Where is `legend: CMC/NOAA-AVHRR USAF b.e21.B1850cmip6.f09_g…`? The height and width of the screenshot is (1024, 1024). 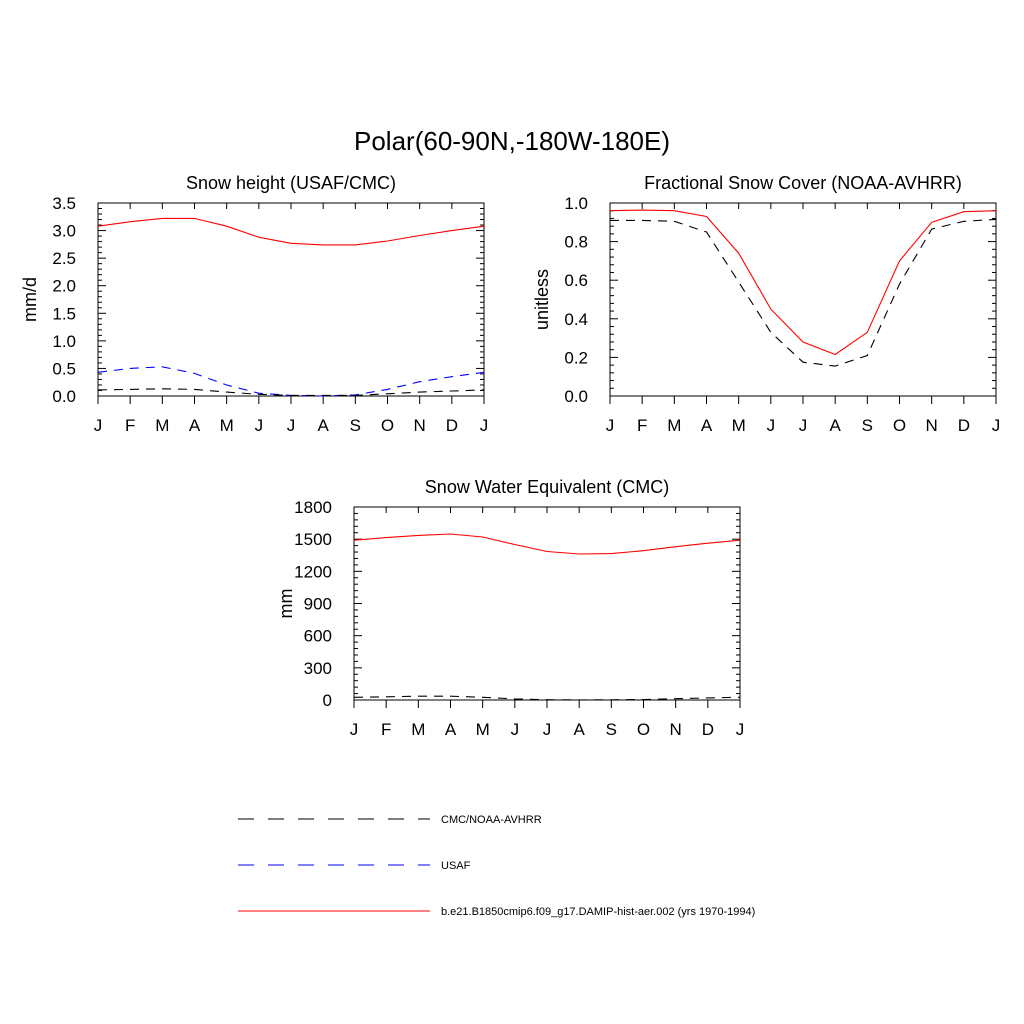
legend: CMC/NOAA-AVHRR USAF b.e21.B1850cmip6.f09_g… is located at coordinates (496, 866).